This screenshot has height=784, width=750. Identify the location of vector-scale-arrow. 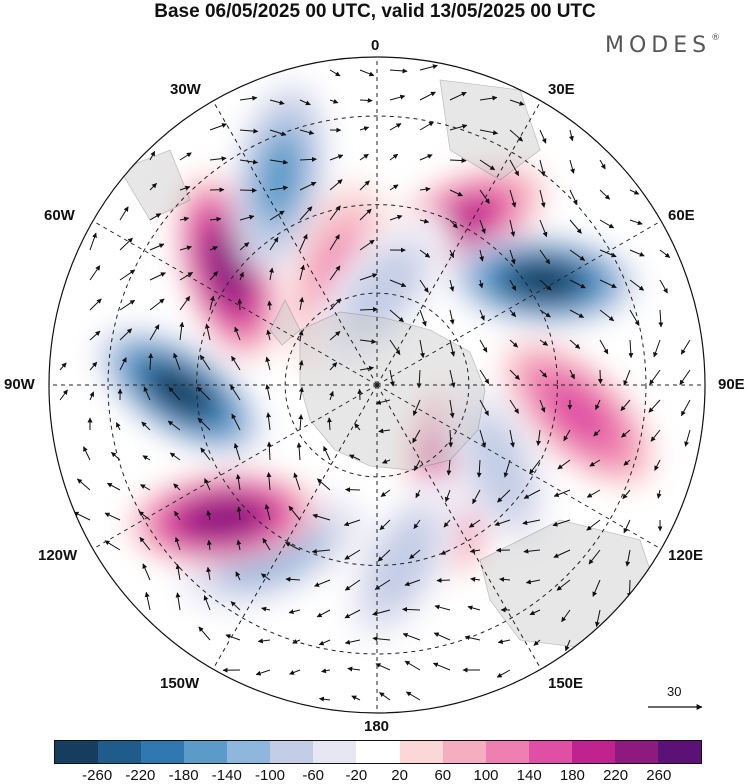
(675, 700).